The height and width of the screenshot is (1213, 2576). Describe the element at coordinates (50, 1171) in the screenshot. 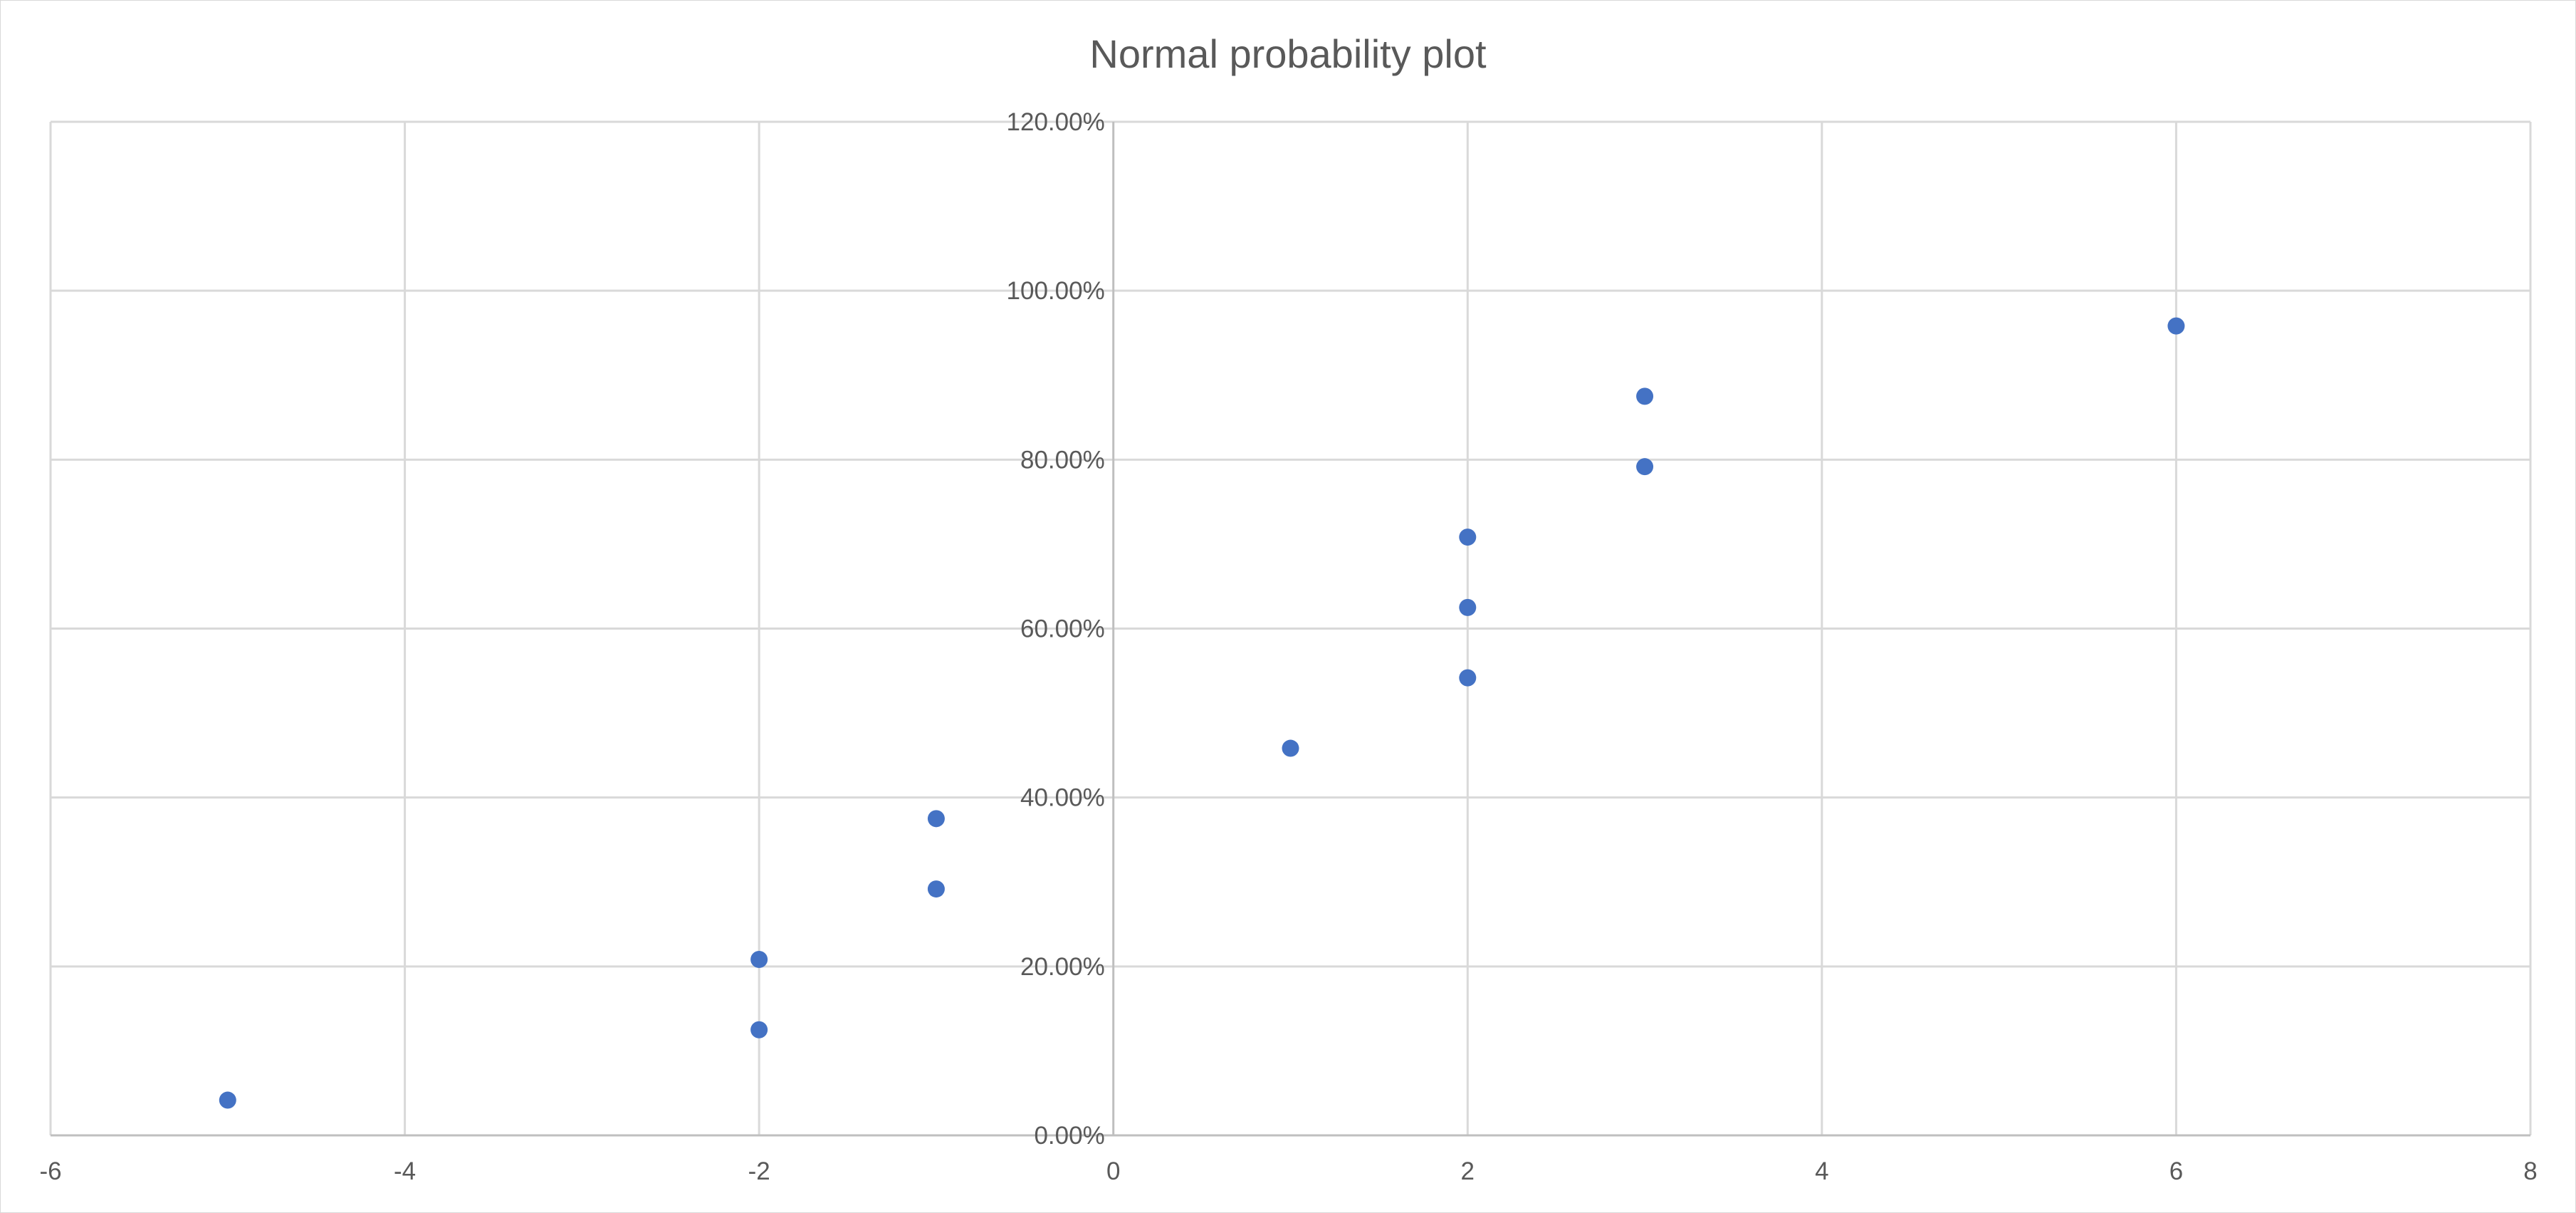

I see `x-tick-label: -6` at that location.